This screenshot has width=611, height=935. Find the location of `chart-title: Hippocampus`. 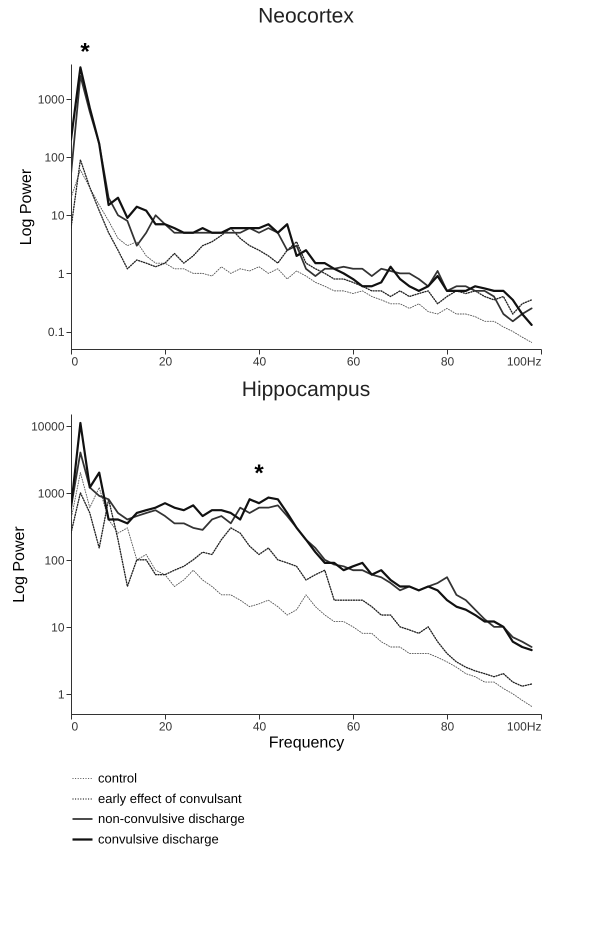

chart-title: Hippocampus is located at coordinates (306, 389).